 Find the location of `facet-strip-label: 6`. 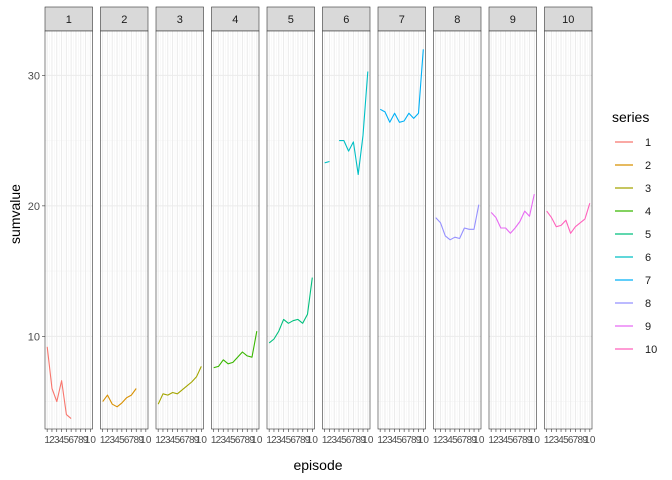

facet-strip-label: 6 is located at coordinates (346, 20).